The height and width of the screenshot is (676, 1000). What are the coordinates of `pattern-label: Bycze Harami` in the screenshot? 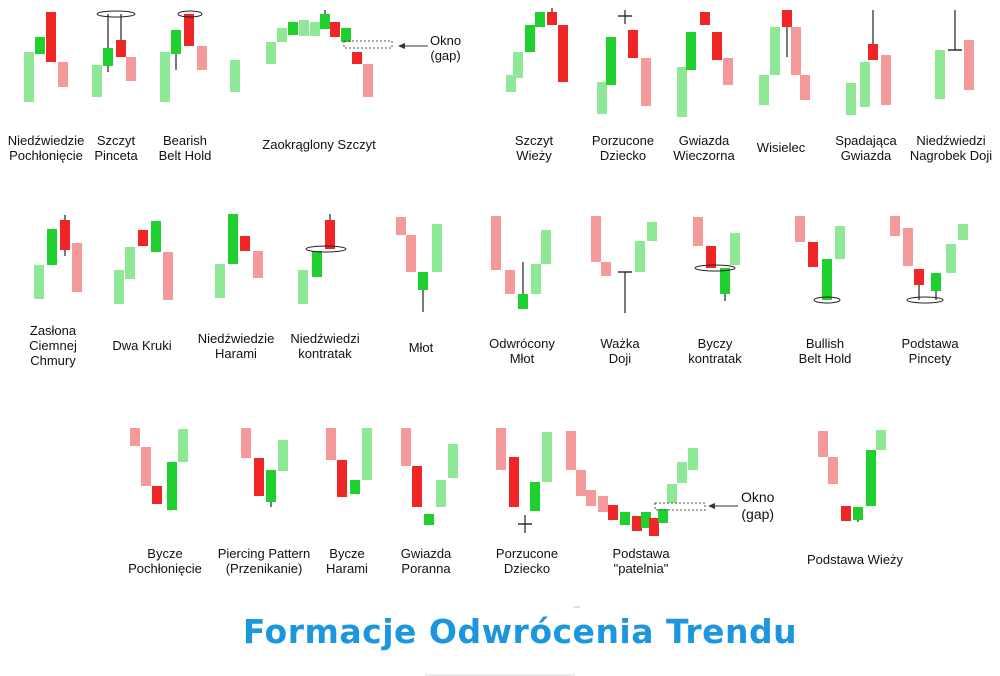 It's located at (347, 561).